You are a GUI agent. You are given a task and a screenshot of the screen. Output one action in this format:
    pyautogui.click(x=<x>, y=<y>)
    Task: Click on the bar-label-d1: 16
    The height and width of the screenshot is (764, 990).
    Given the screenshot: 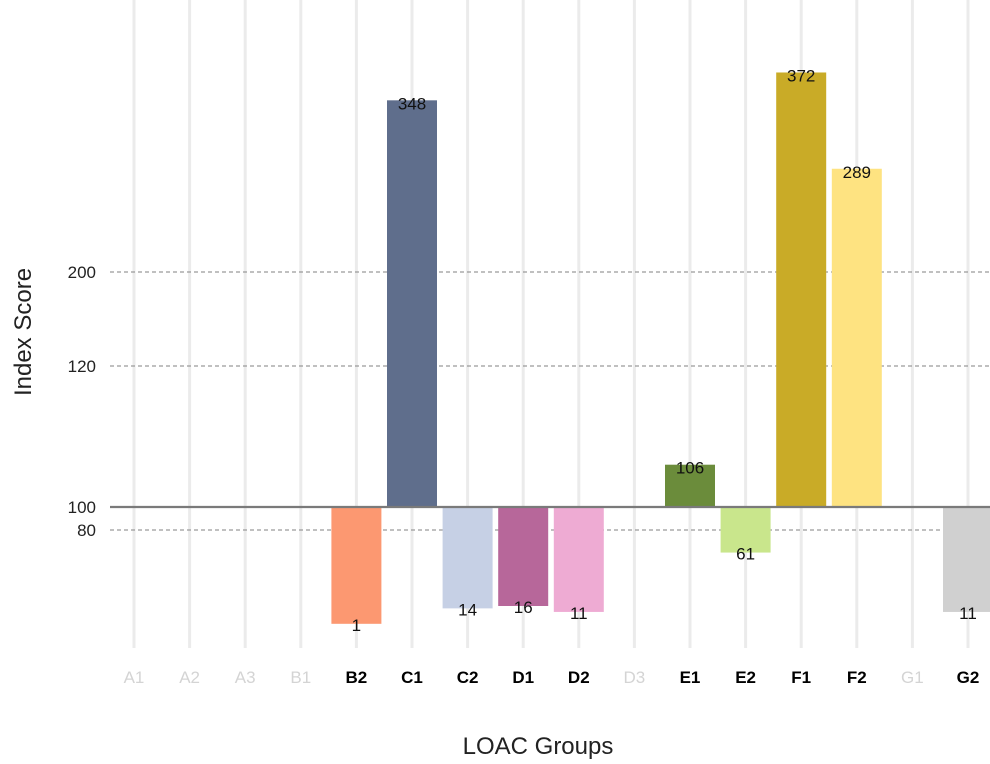 What is the action you would take?
    pyautogui.click(x=523, y=607)
    